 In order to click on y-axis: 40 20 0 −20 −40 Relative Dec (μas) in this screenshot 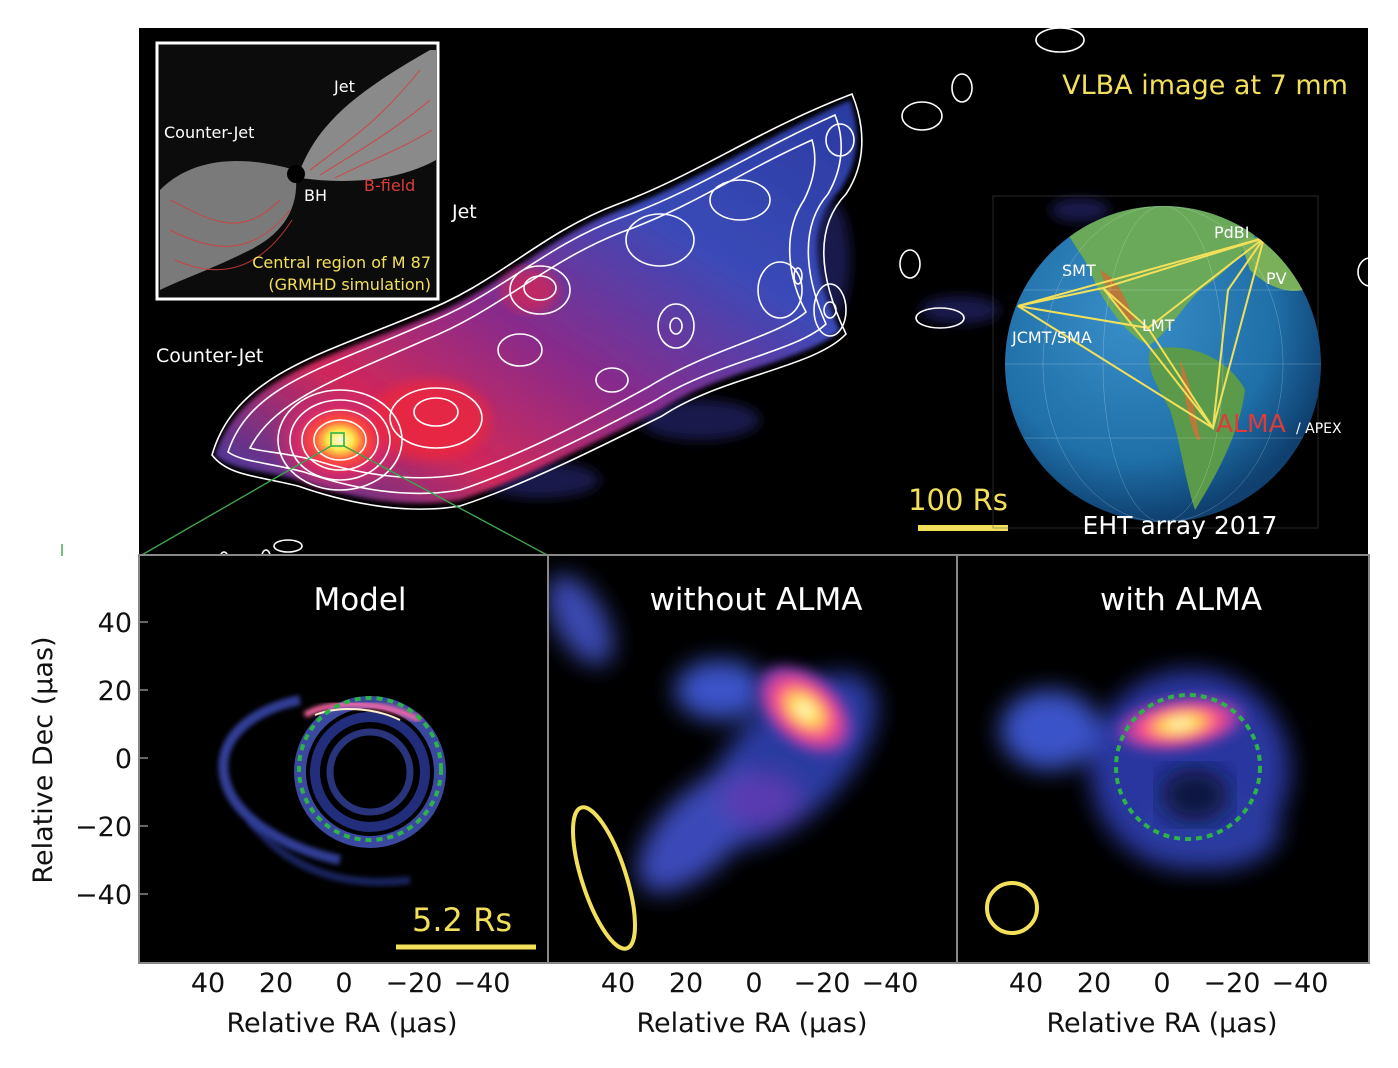, I will do `click(80, 759)`.